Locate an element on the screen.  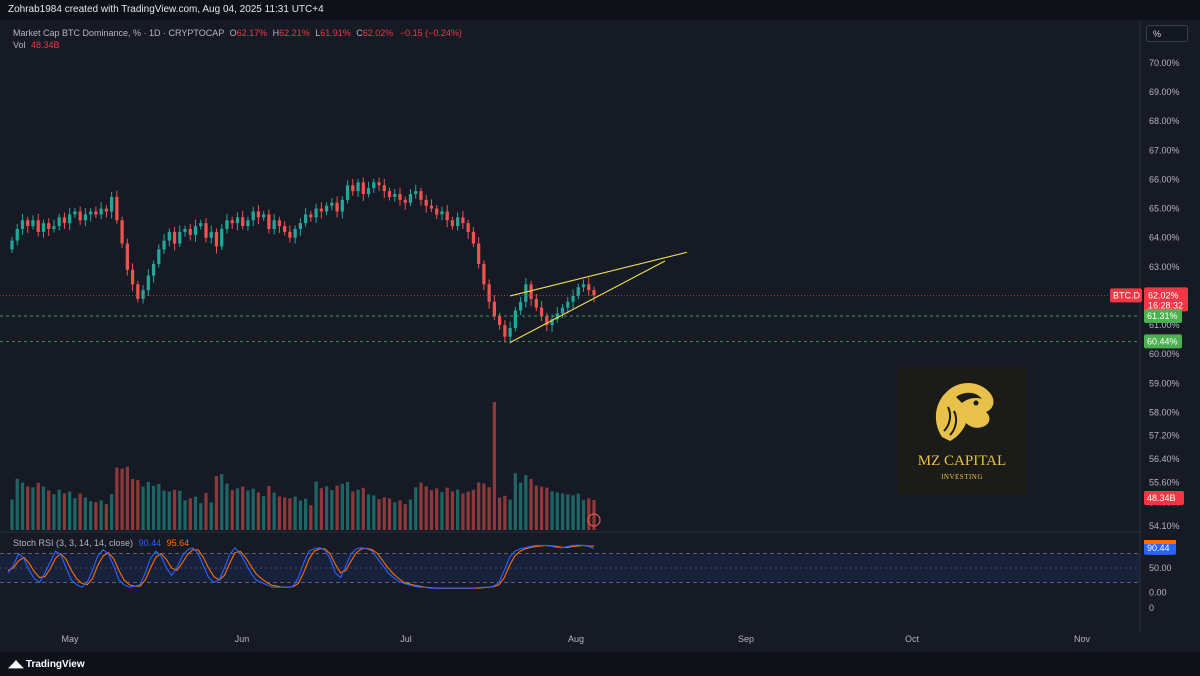
volume-price-tag: 48.34B is located at coordinates (1161, 498).